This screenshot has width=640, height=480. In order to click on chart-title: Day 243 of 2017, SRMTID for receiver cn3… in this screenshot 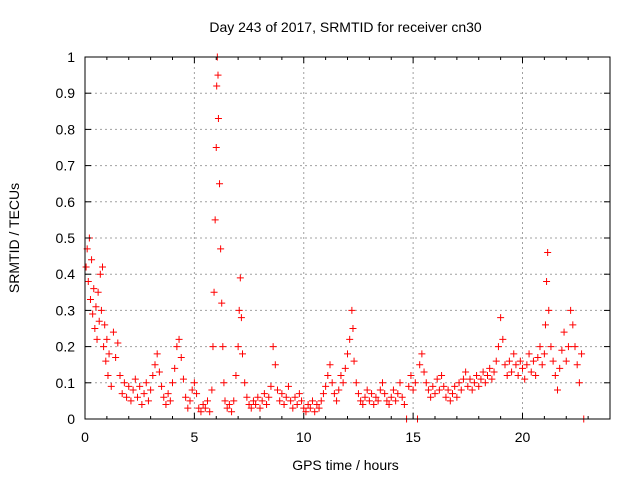, I will do `click(345, 27)`.